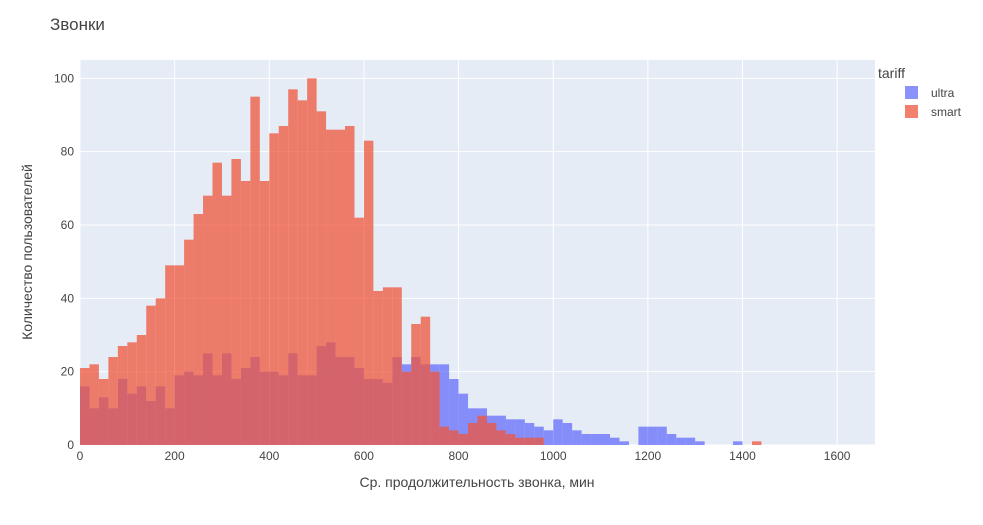 This screenshot has width=983, height=525. What do you see at coordinates (930, 93) in the screenshot?
I see `legend-item-ultra: ultra` at bounding box center [930, 93].